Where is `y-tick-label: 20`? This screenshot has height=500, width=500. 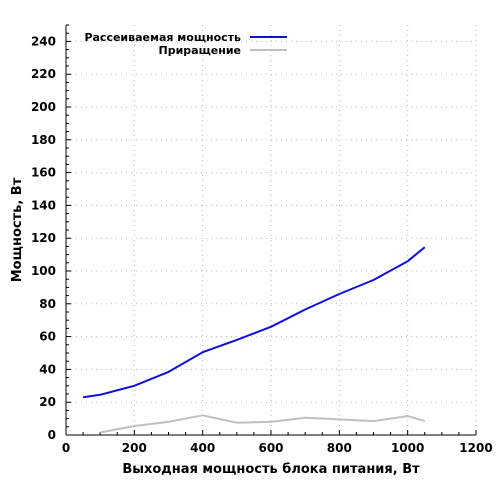 y-tick-label: 20 is located at coordinates (47, 402).